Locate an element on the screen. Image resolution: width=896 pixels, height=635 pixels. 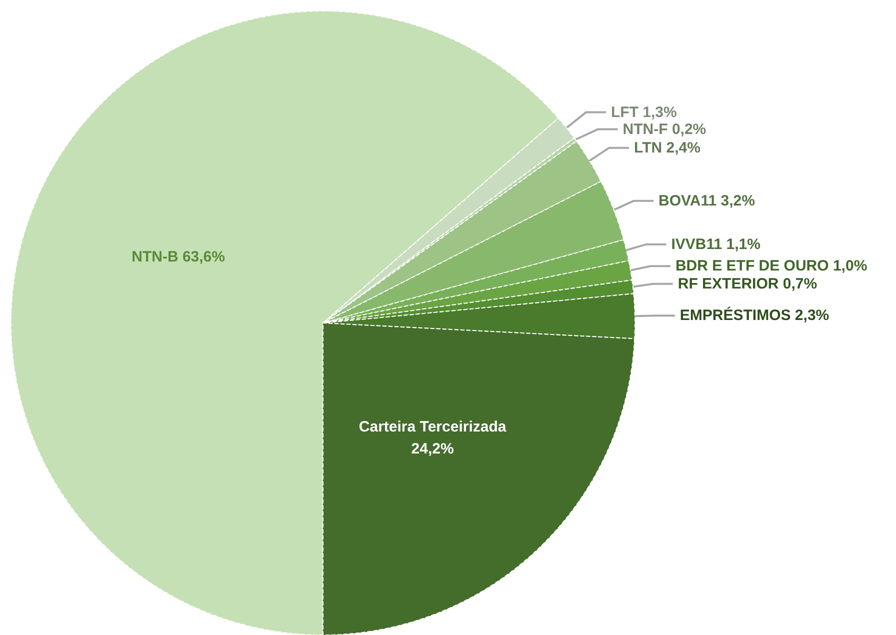
slice-label: EMPRÉSTIMOS 2,3% is located at coordinates (755, 315).